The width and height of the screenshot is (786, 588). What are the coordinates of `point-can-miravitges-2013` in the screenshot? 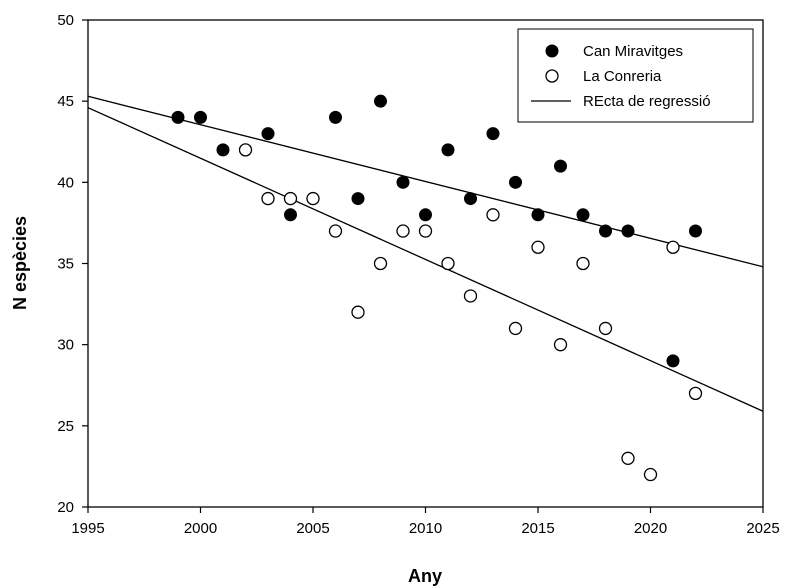 It's located at (493, 134).